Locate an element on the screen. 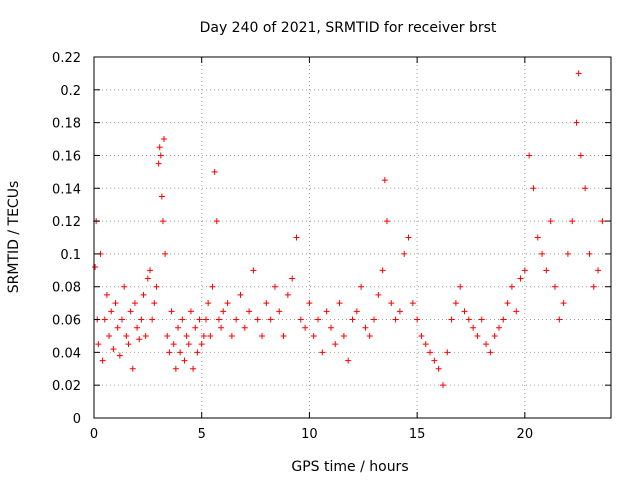  y-axis-title: SRMTID / TECUs is located at coordinates (14, 237).